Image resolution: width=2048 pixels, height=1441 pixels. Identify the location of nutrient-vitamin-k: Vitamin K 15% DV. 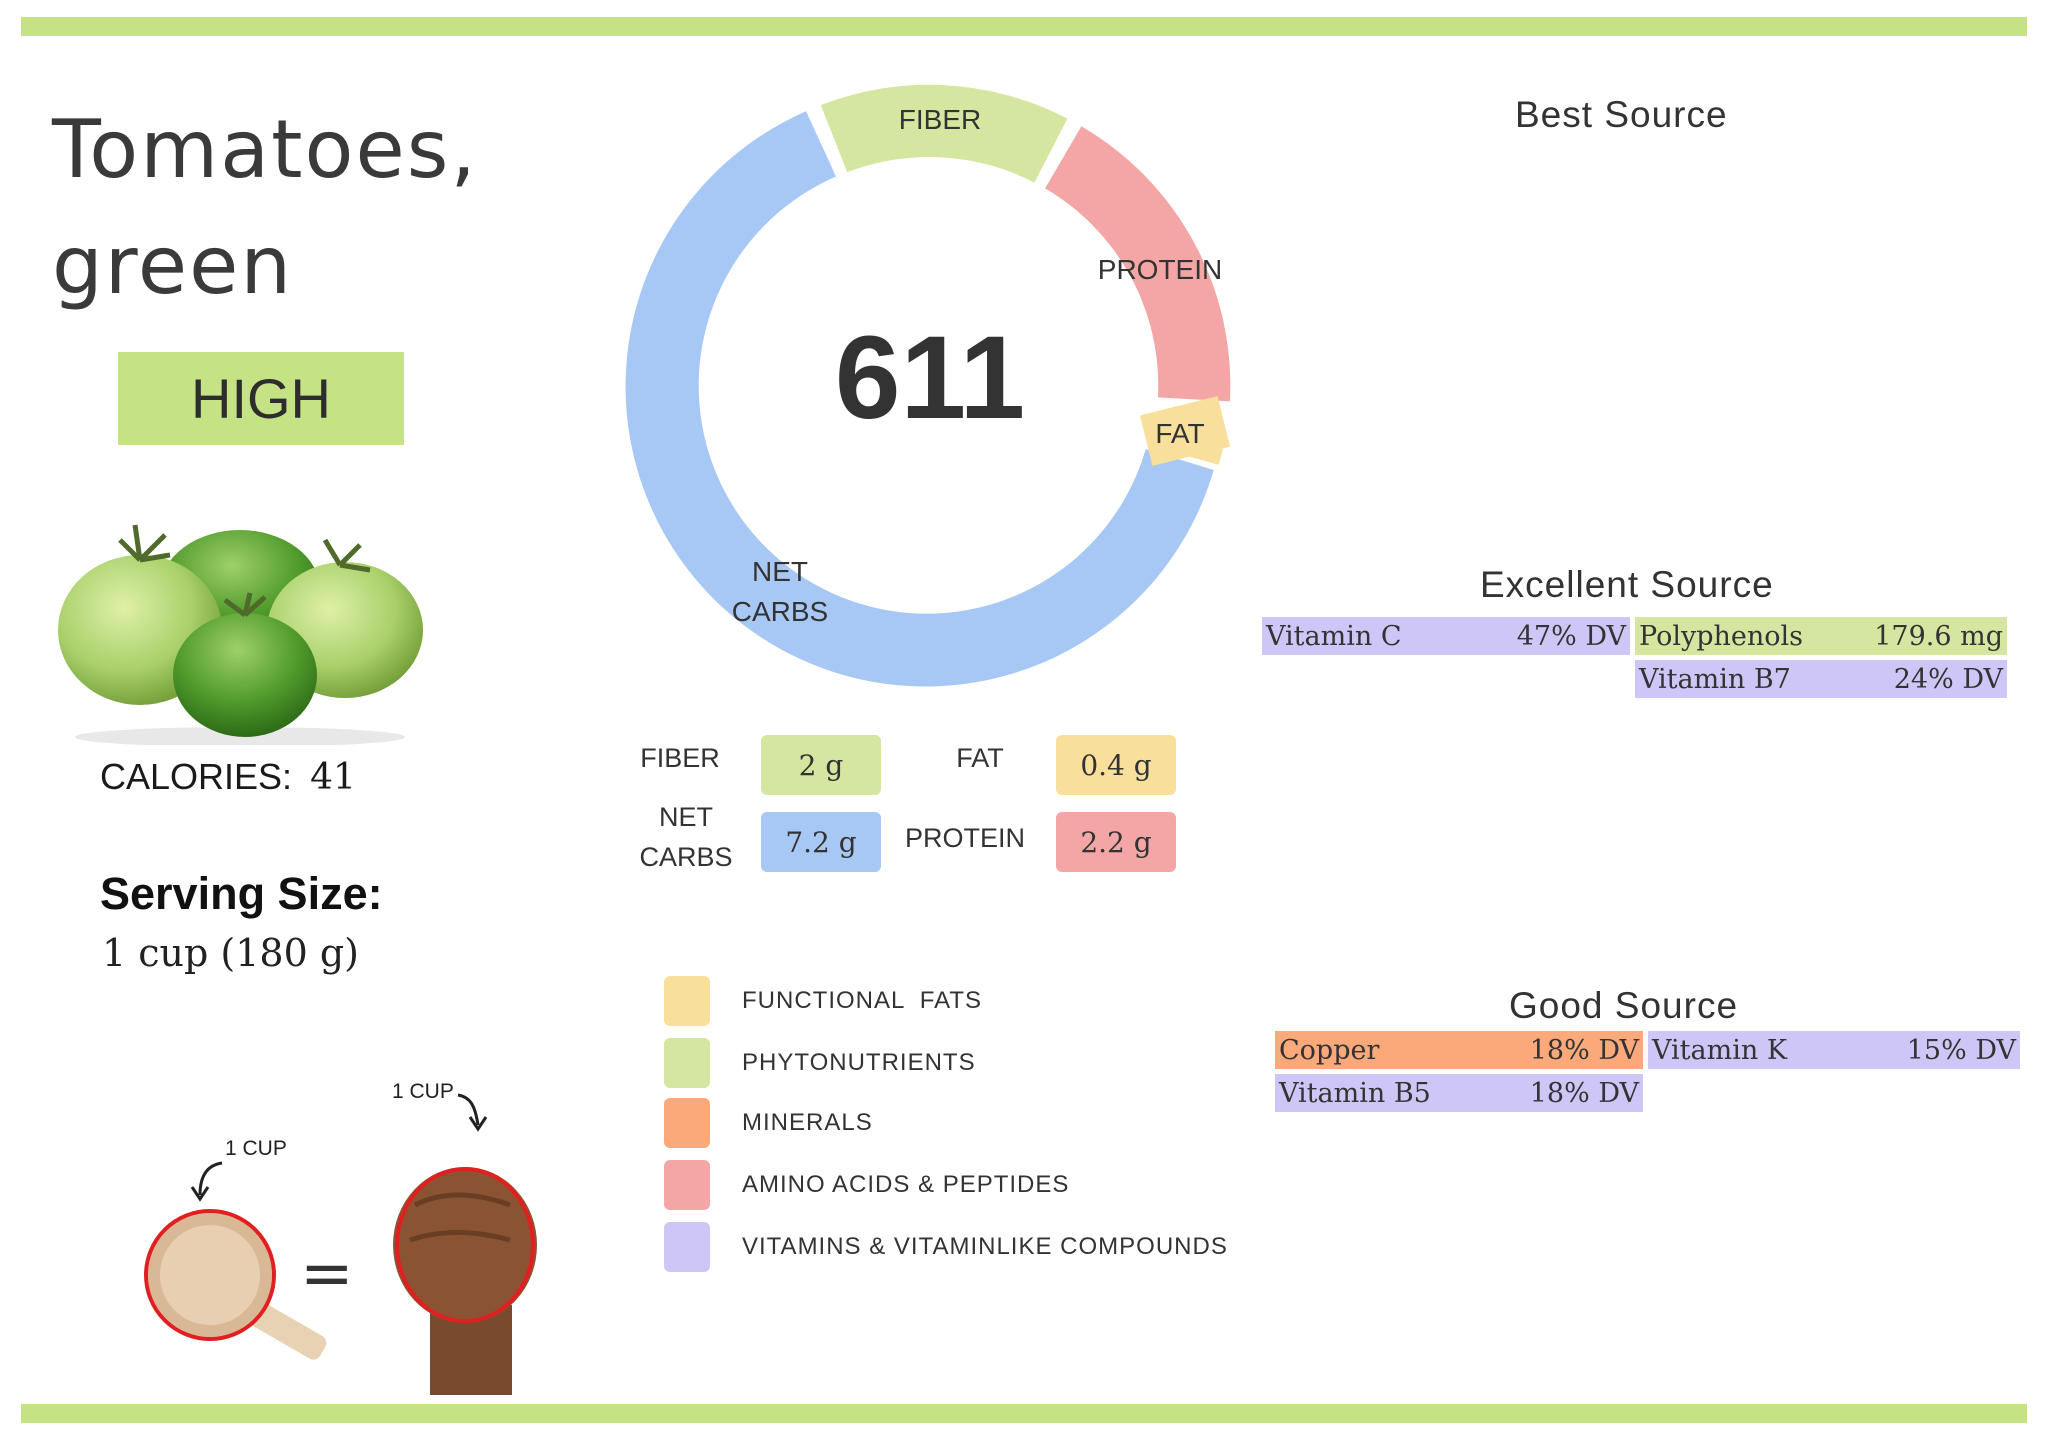
(1834, 1050).